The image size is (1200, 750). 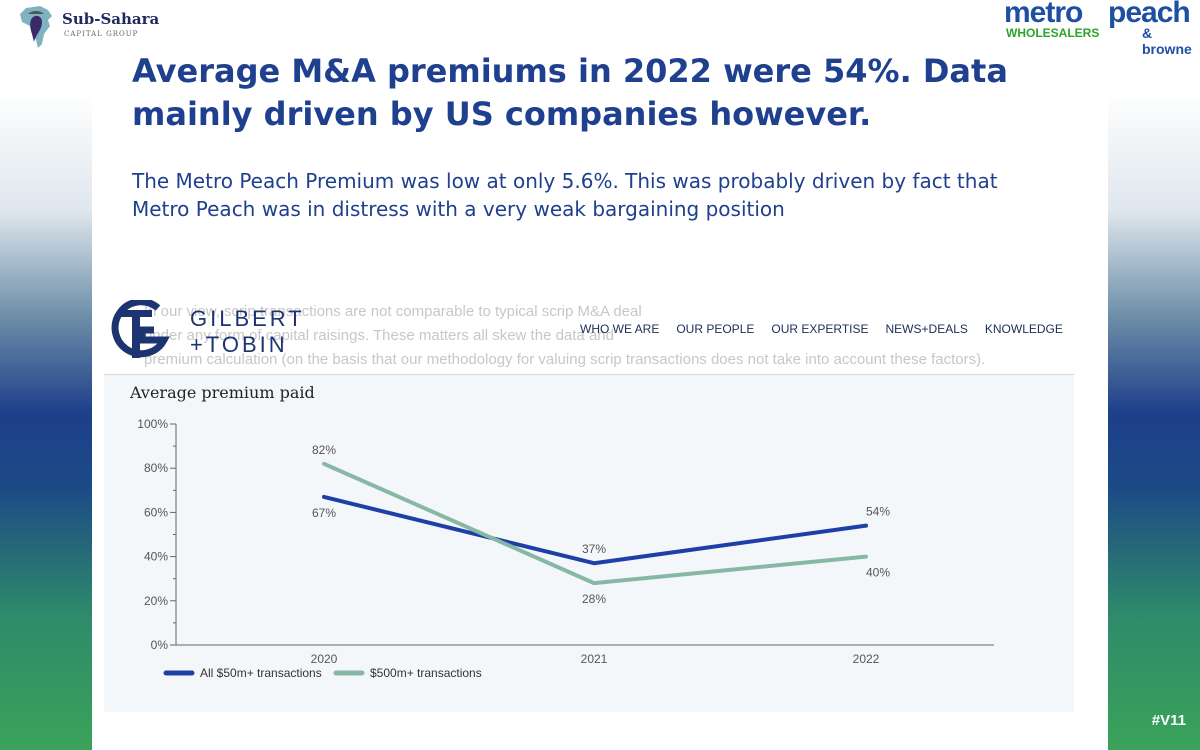 What do you see at coordinates (715, 329) in the screenshot?
I see `nav-our-people: OUR PEOPLE` at bounding box center [715, 329].